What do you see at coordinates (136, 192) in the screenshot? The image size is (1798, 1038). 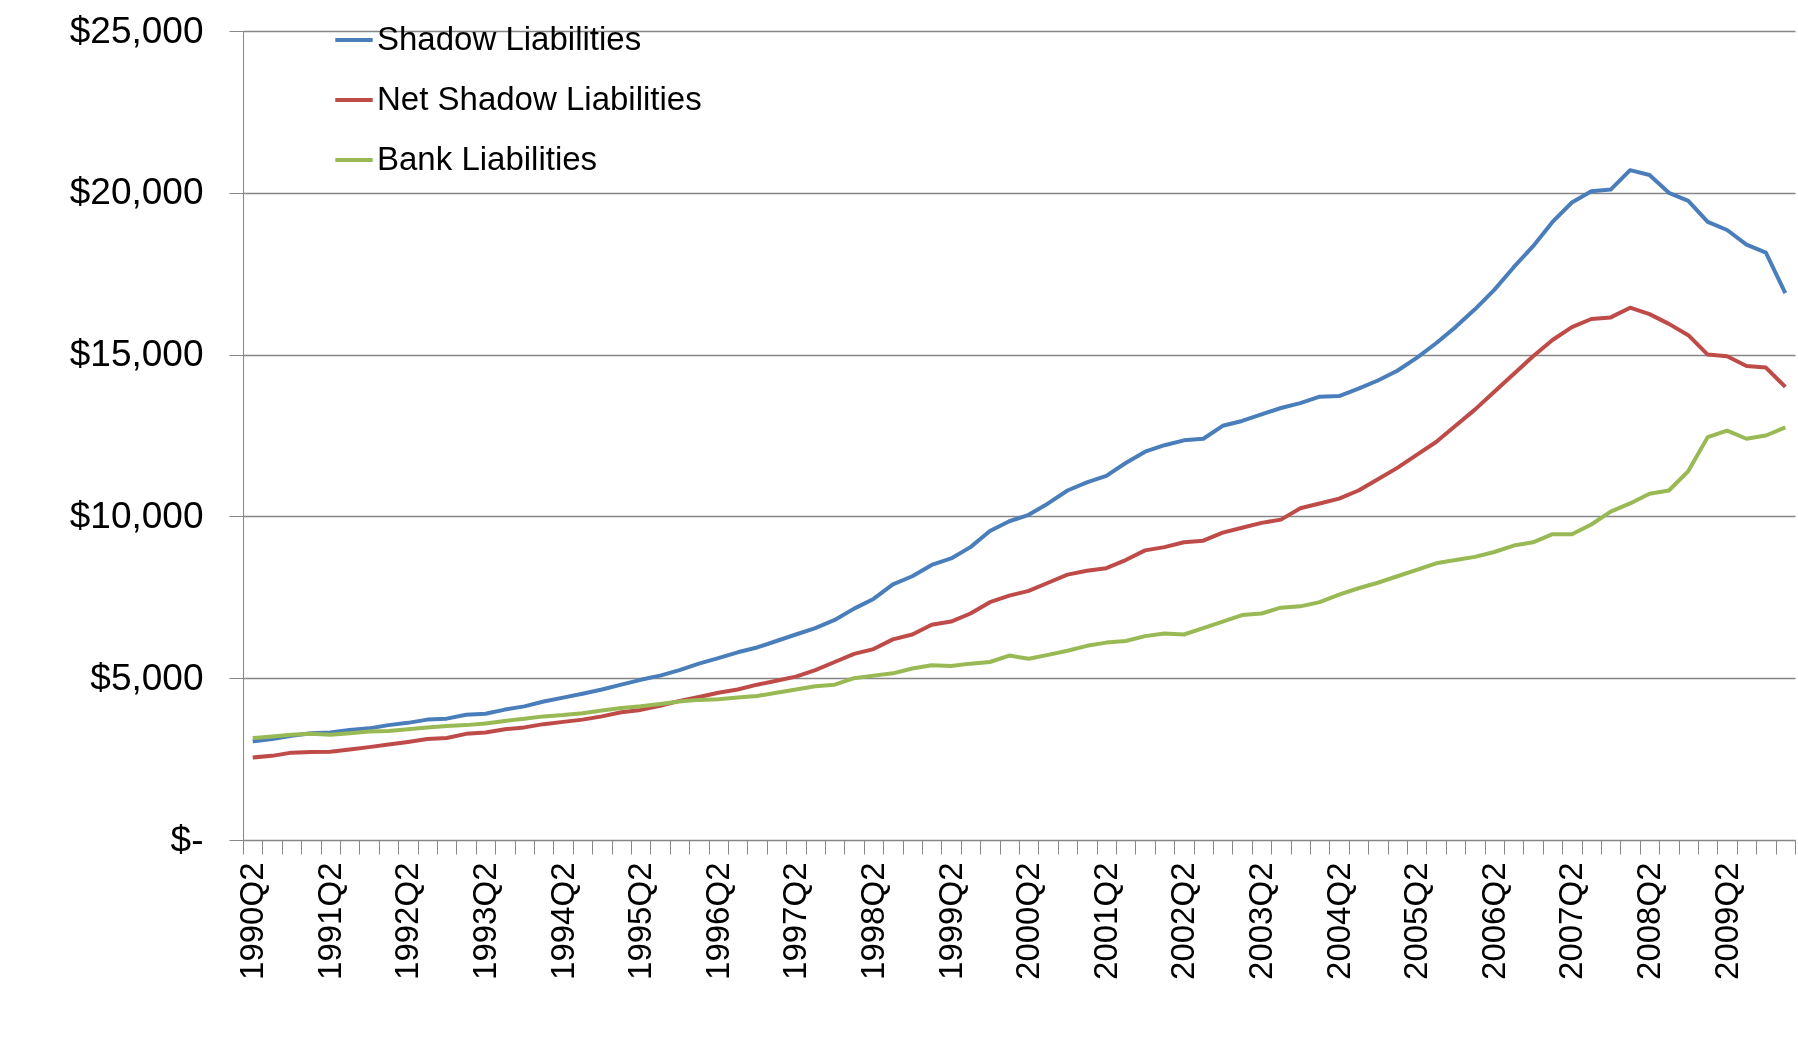 I see `y-tick-label: $20,000` at bounding box center [136, 192].